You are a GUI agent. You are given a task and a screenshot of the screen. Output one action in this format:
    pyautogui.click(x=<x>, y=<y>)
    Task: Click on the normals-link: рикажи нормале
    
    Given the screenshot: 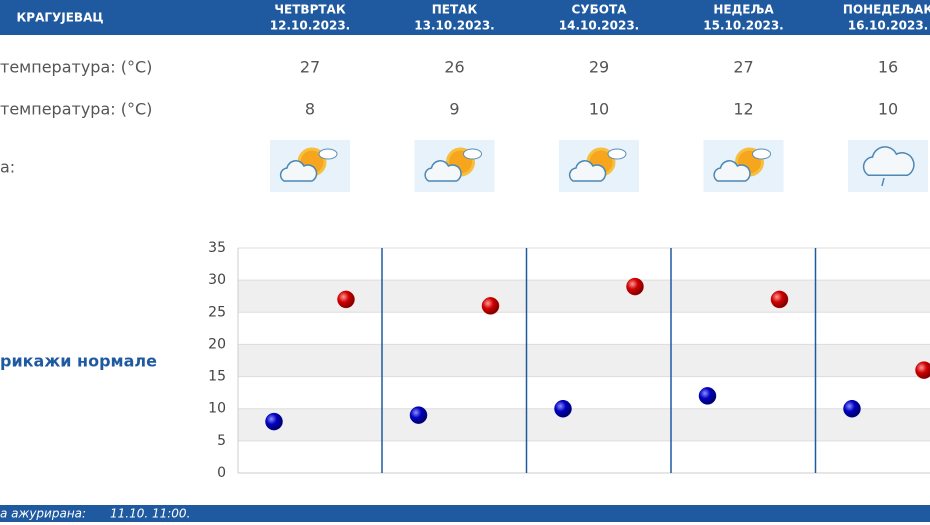 What is the action you would take?
    pyautogui.click(x=78, y=361)
    